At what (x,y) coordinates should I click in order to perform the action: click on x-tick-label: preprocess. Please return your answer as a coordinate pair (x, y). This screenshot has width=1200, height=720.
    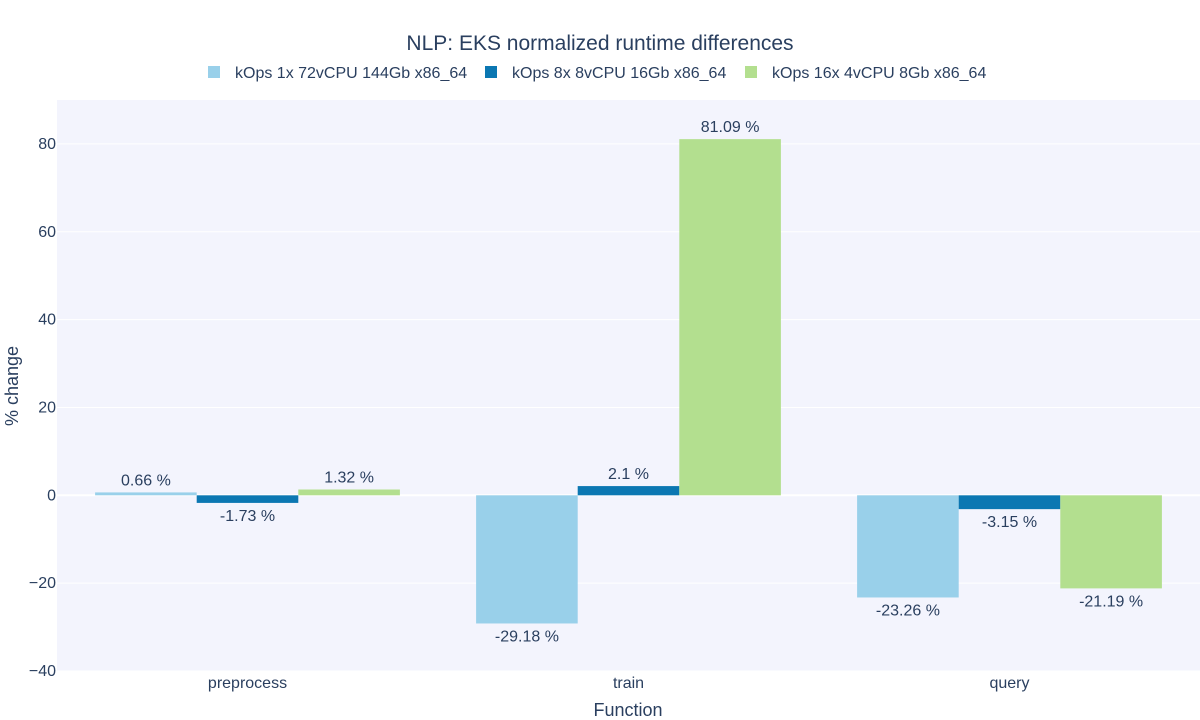
    Looking at the image, I should click on (247, 683).